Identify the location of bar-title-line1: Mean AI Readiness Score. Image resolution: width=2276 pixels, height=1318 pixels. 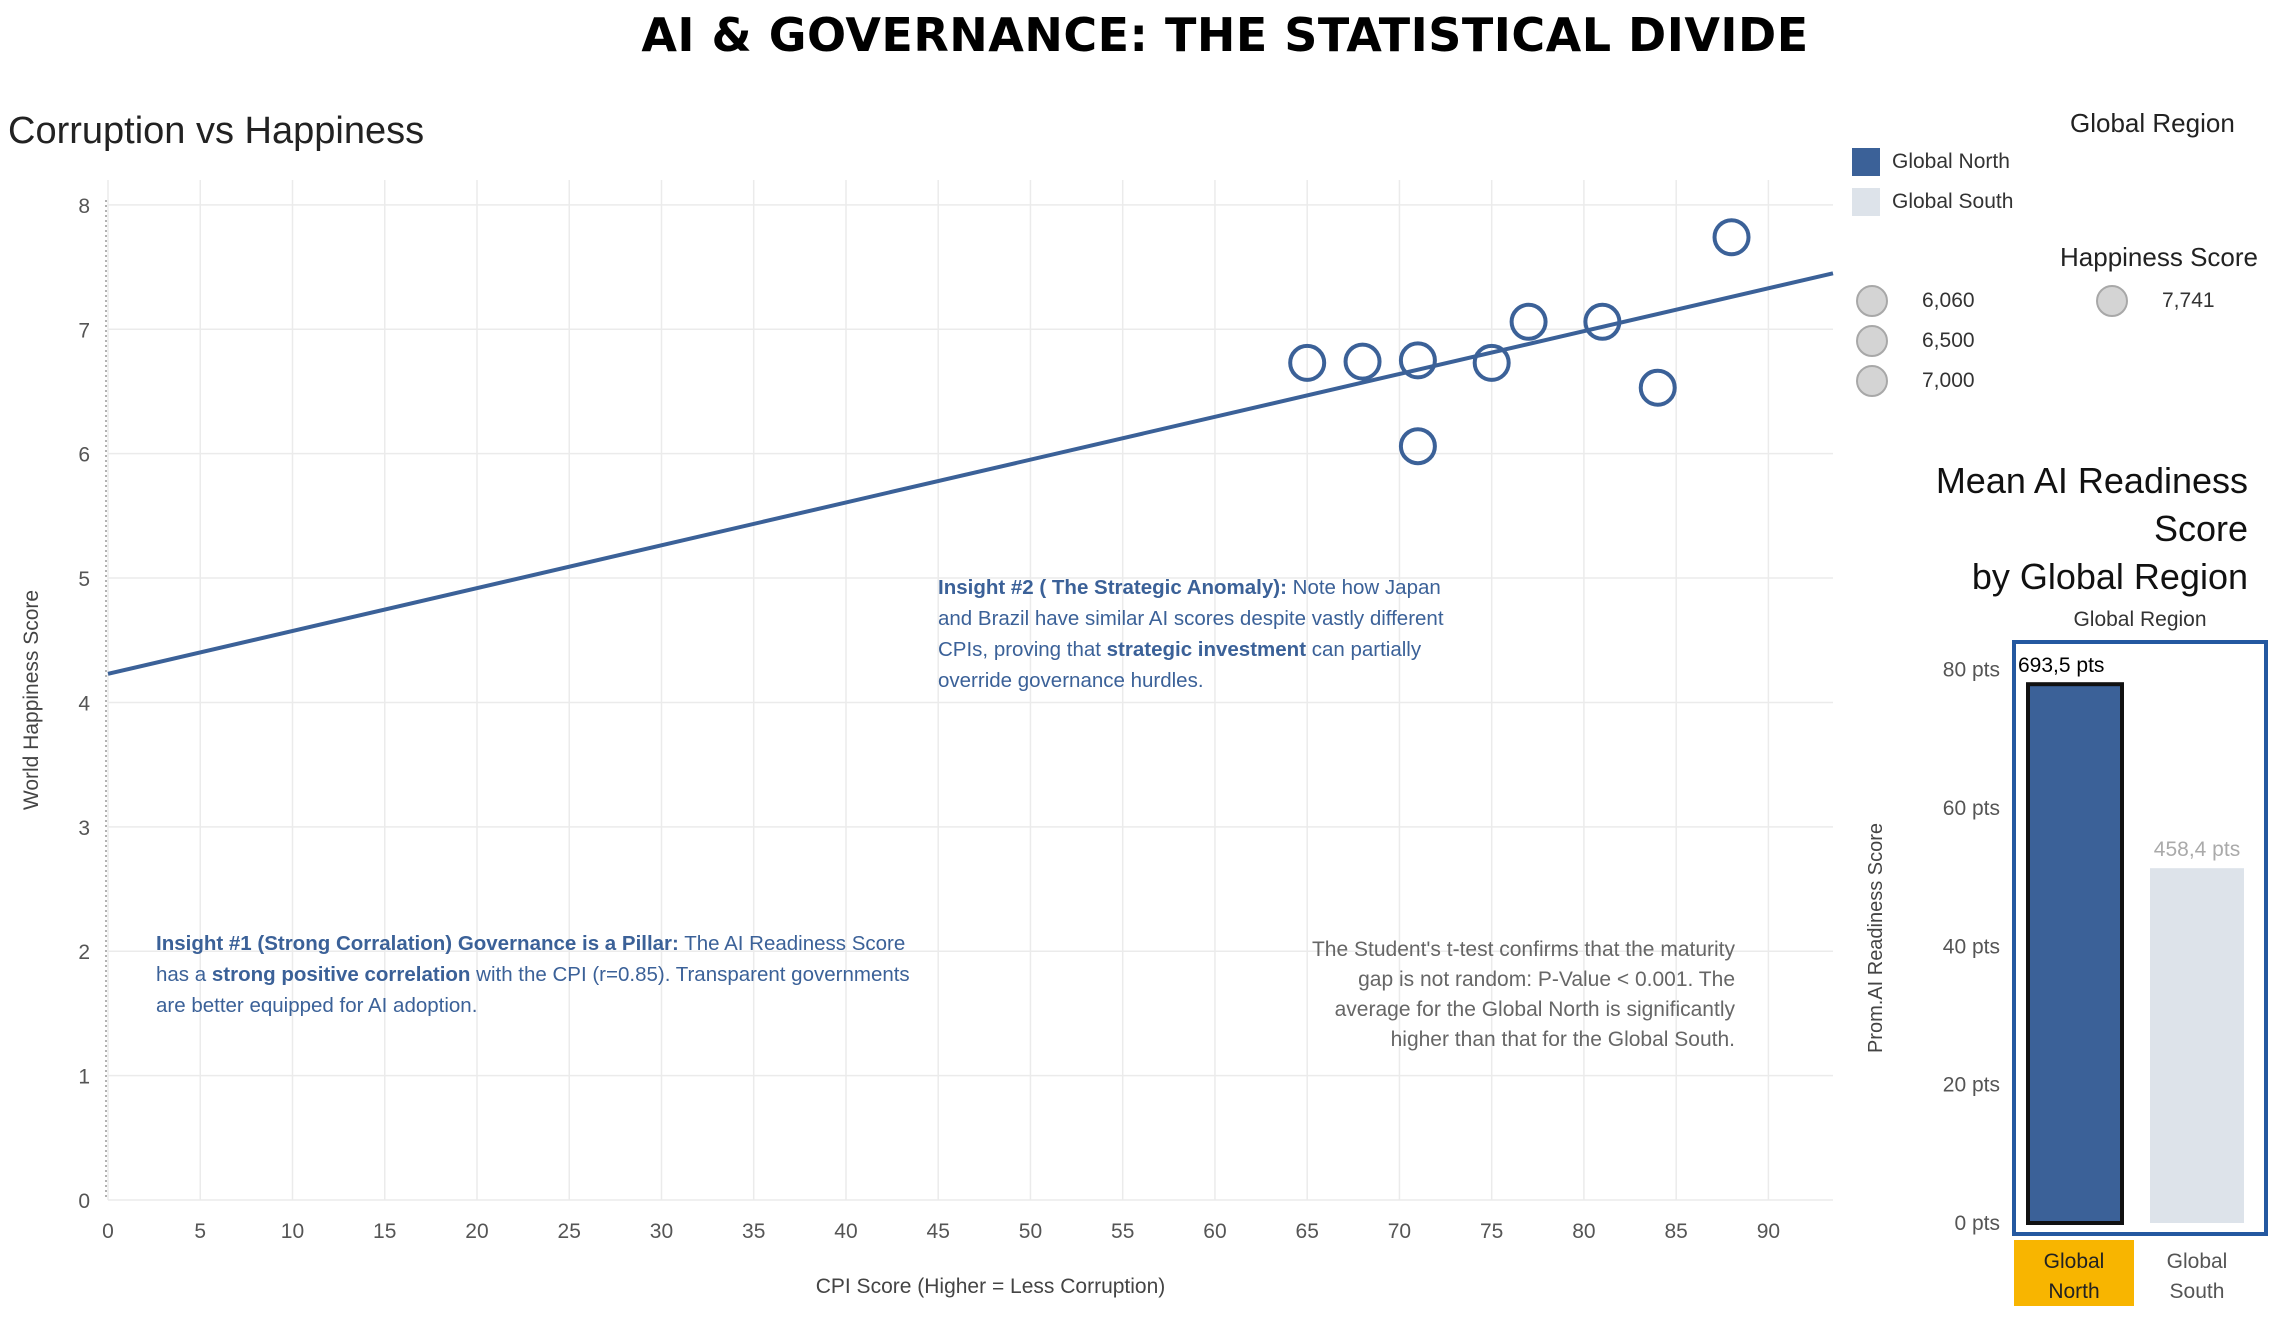
(2091, 504).